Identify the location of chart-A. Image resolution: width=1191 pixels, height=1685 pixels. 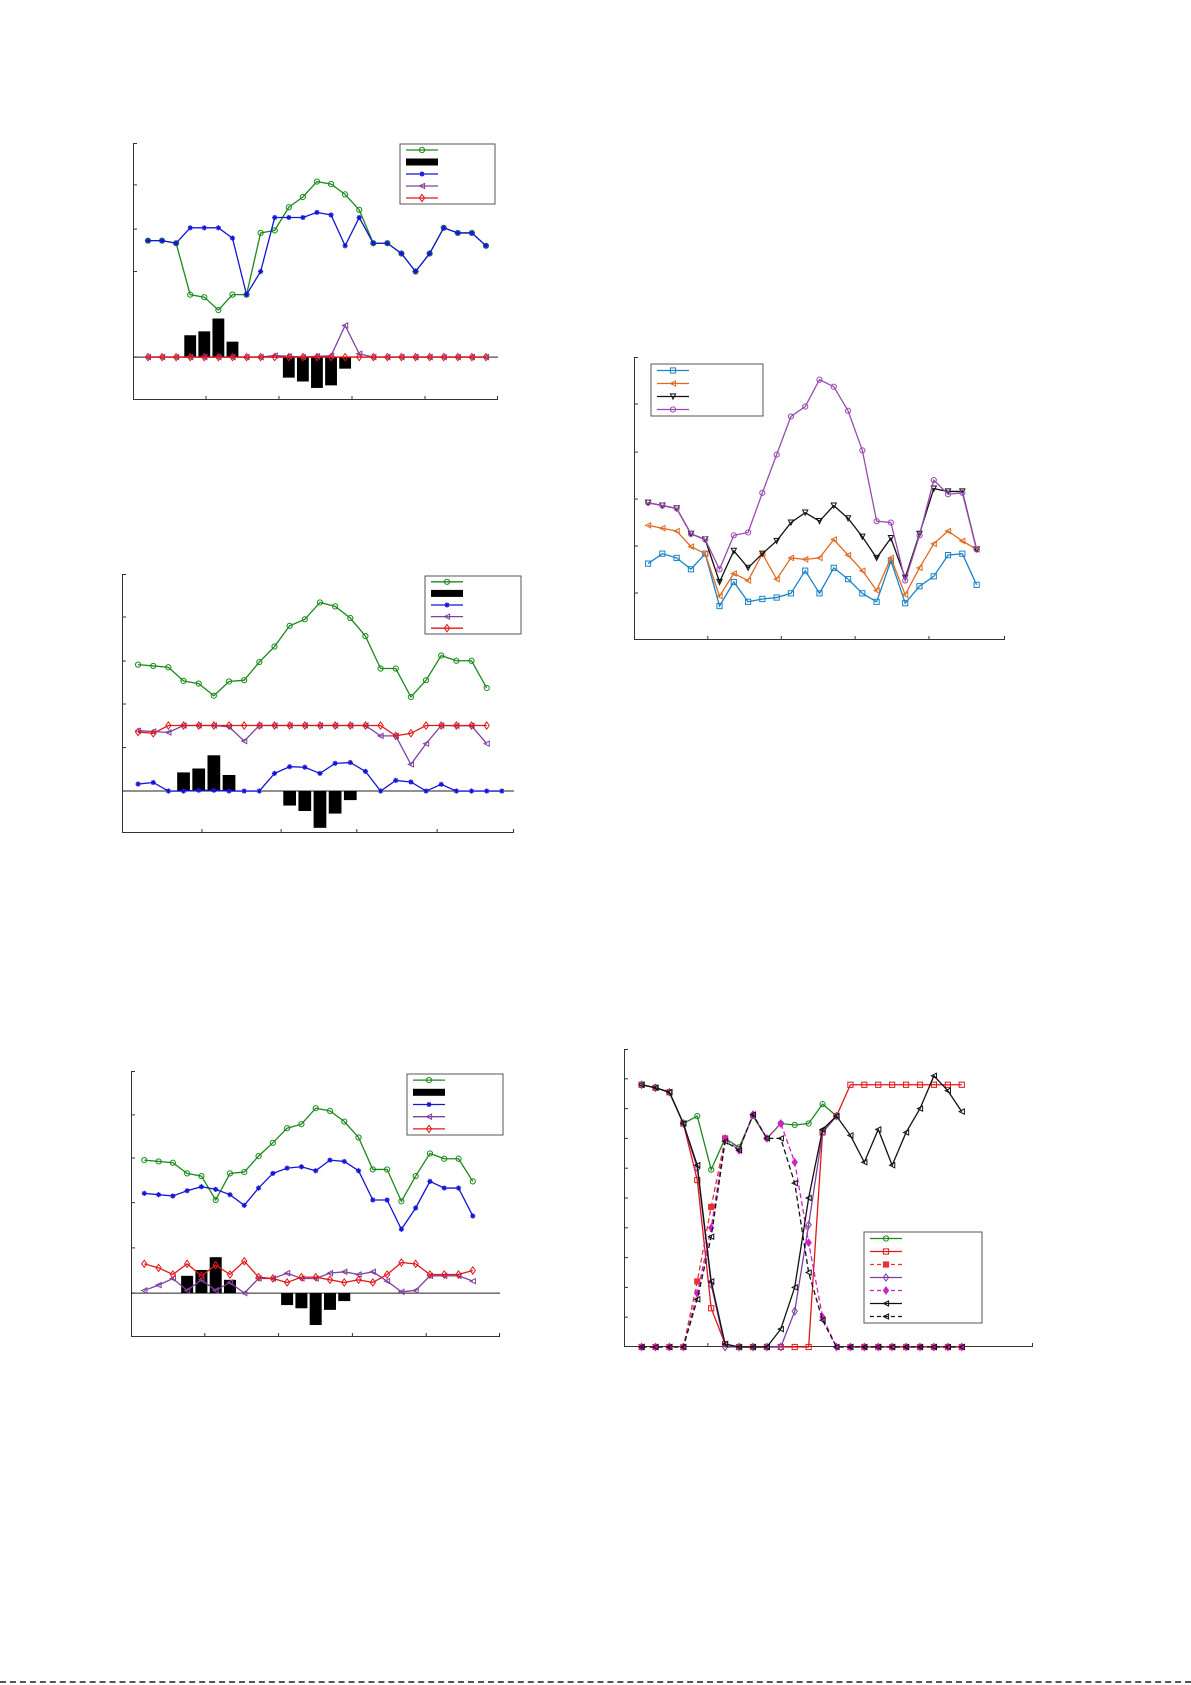
(315, 271).